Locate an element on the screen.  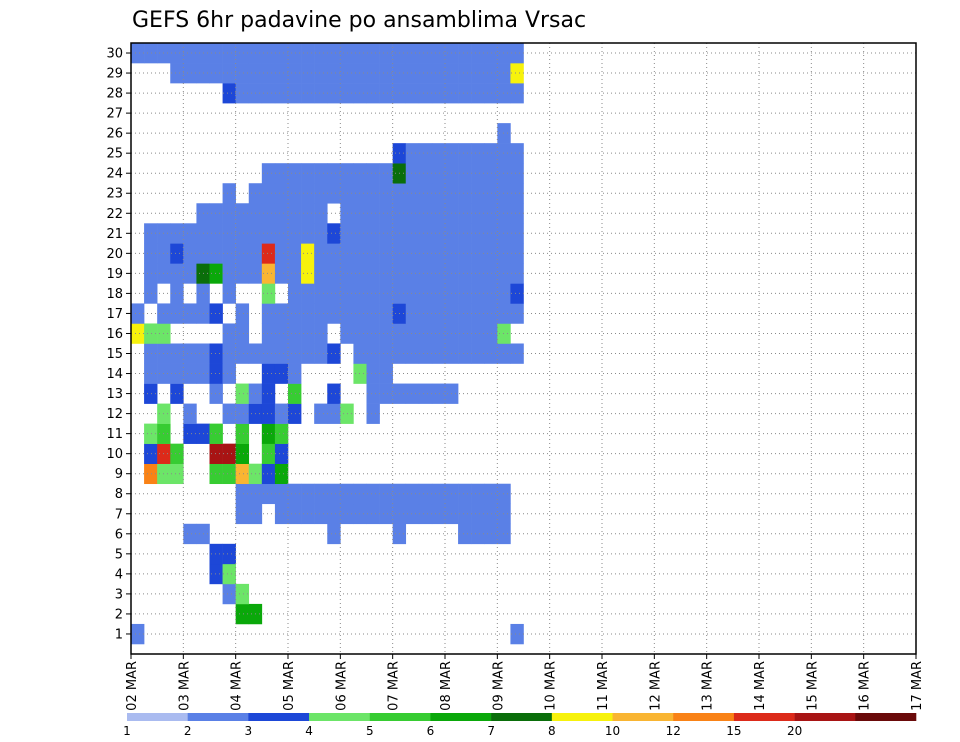
y-tick-label: 2 is located at coordinates (119, 614).